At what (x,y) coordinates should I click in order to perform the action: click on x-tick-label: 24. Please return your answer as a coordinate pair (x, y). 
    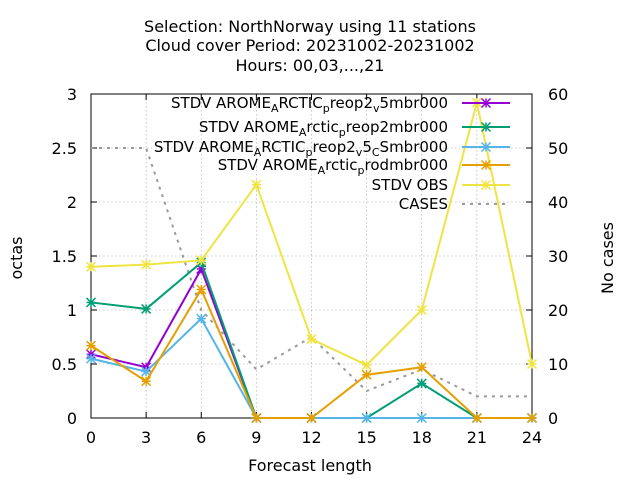
    Looking at the image, I should click on (532, 437).